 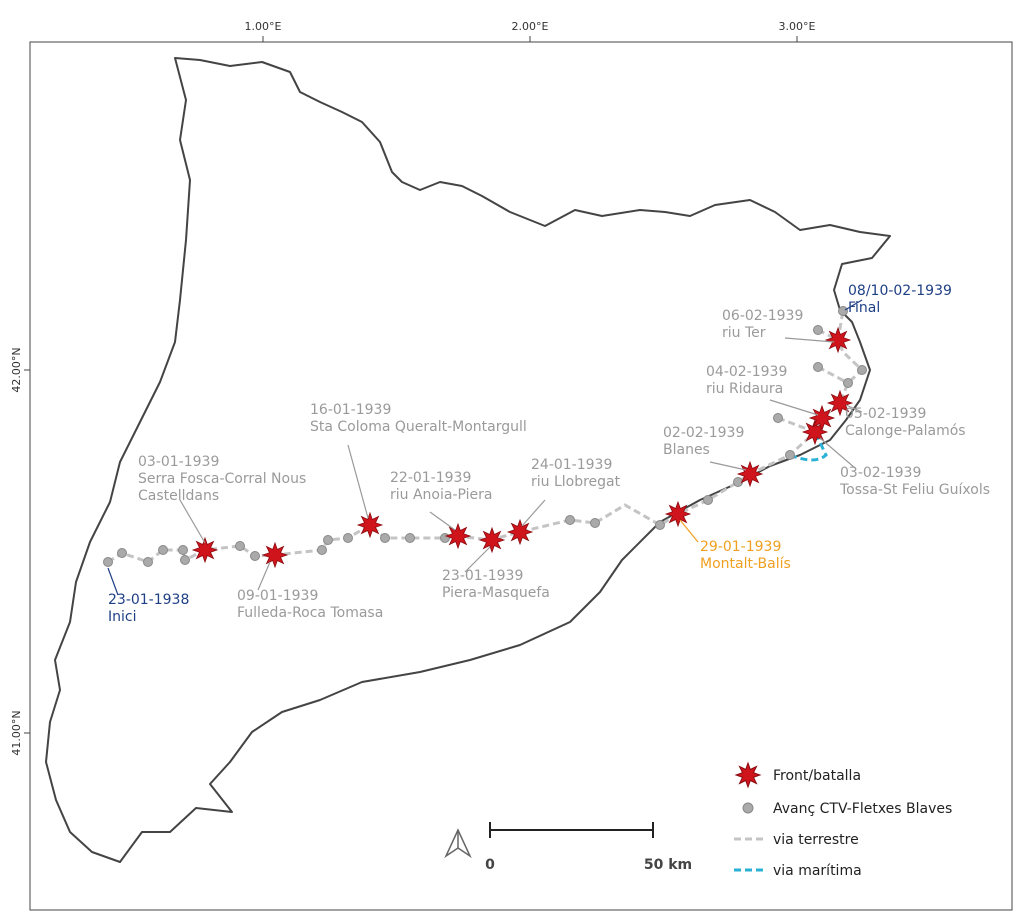 What do you see at coordinates (905, 431) in the screenshot?
I see `event-label: Calonge-Palamós` at bounding box center [905, 431].